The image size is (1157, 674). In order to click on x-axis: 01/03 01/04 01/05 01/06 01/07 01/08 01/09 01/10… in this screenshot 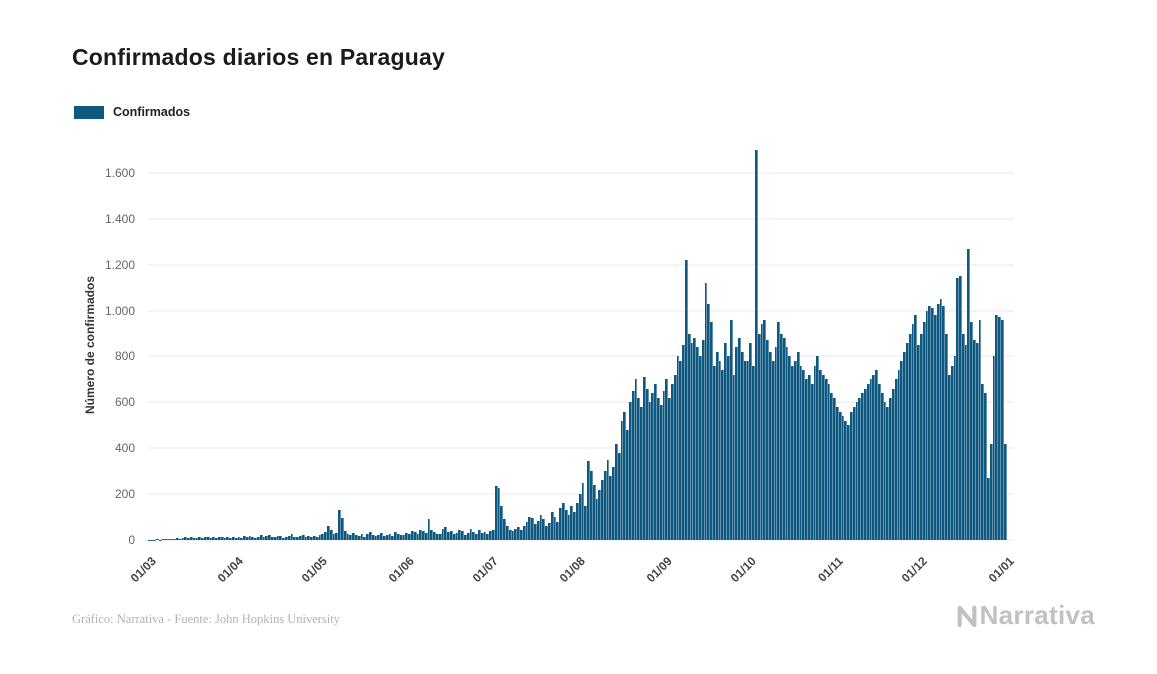, I will do `click(572, 580)`.